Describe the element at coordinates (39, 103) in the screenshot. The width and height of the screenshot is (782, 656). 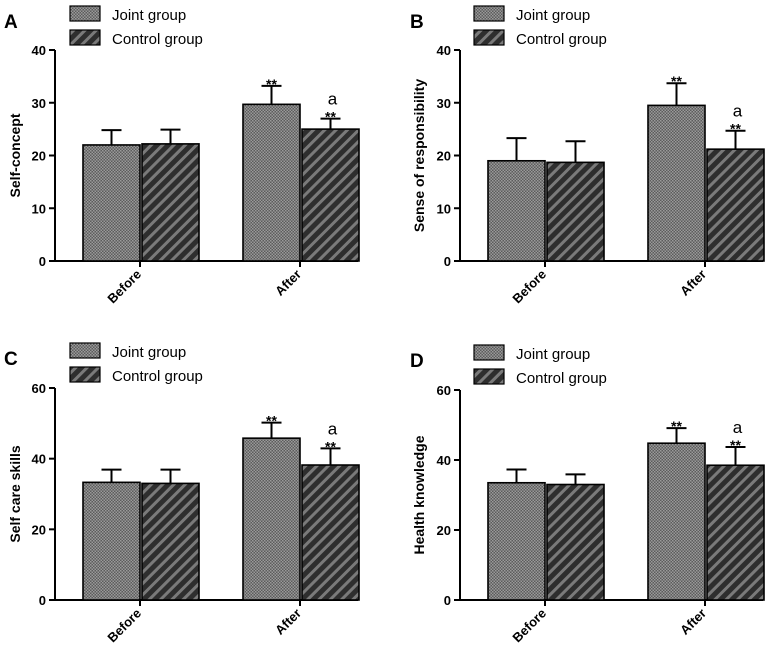
I see `panel-a-y-tick-label: 30` at that location.